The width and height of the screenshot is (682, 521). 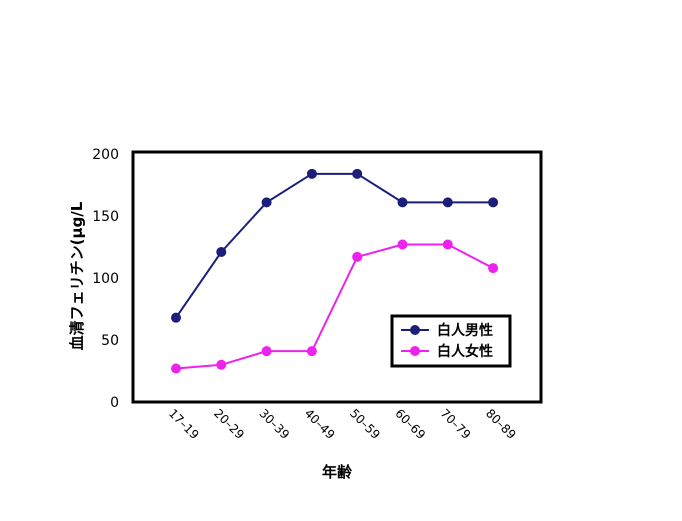 I want to click on y-tick-label: 150, so click(x=105, y=217).